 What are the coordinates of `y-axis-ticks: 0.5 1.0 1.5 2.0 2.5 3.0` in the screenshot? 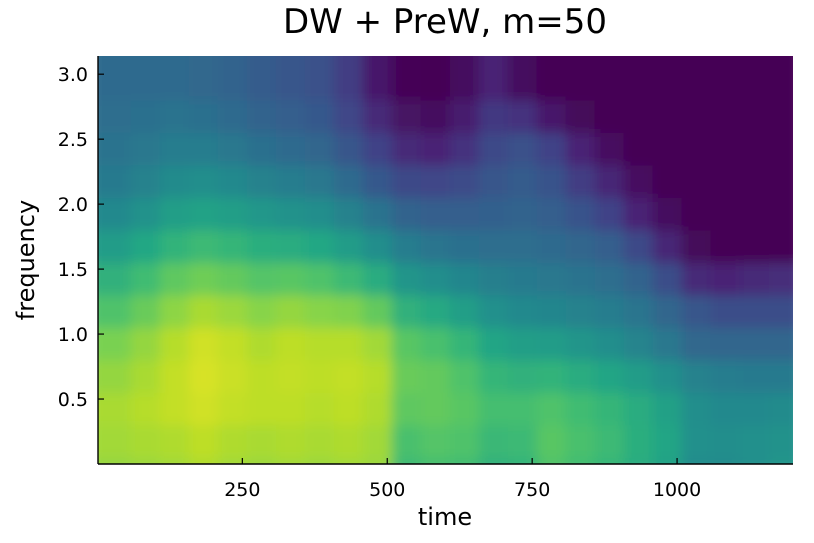 It's located at (81, 237).